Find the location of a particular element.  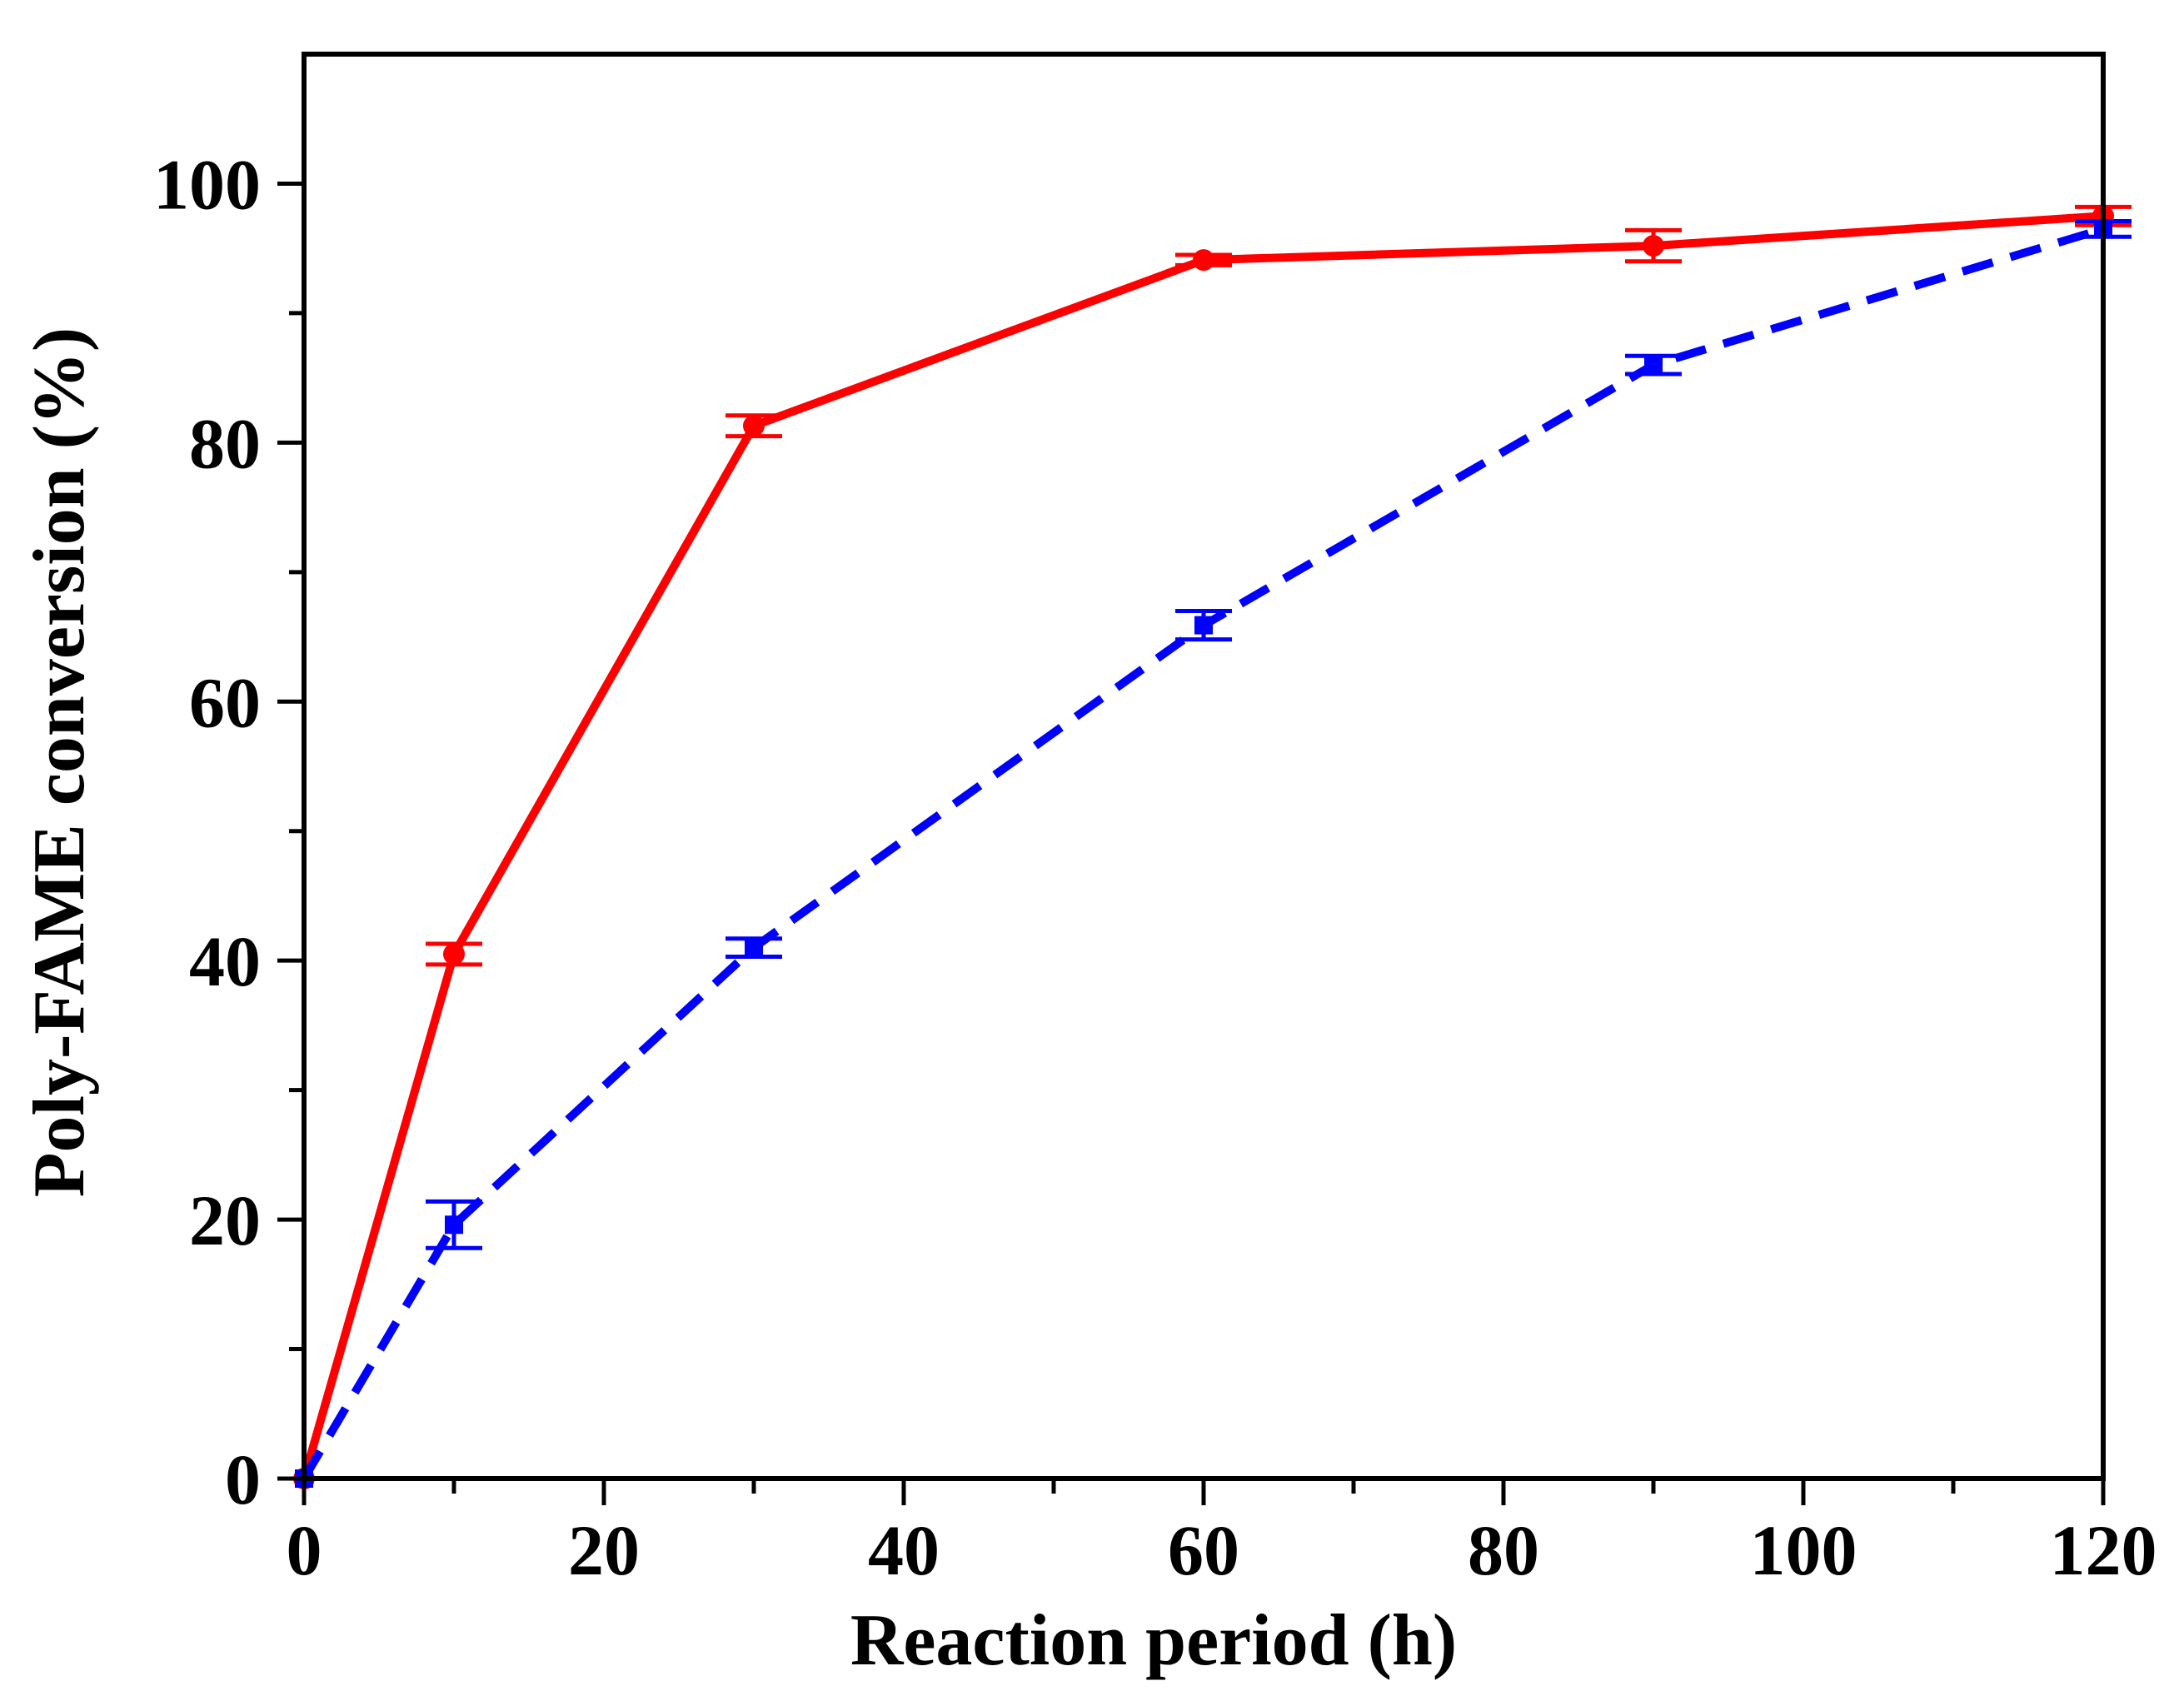

x-tick-label: 100 is located at coordinates (1803, 1550).